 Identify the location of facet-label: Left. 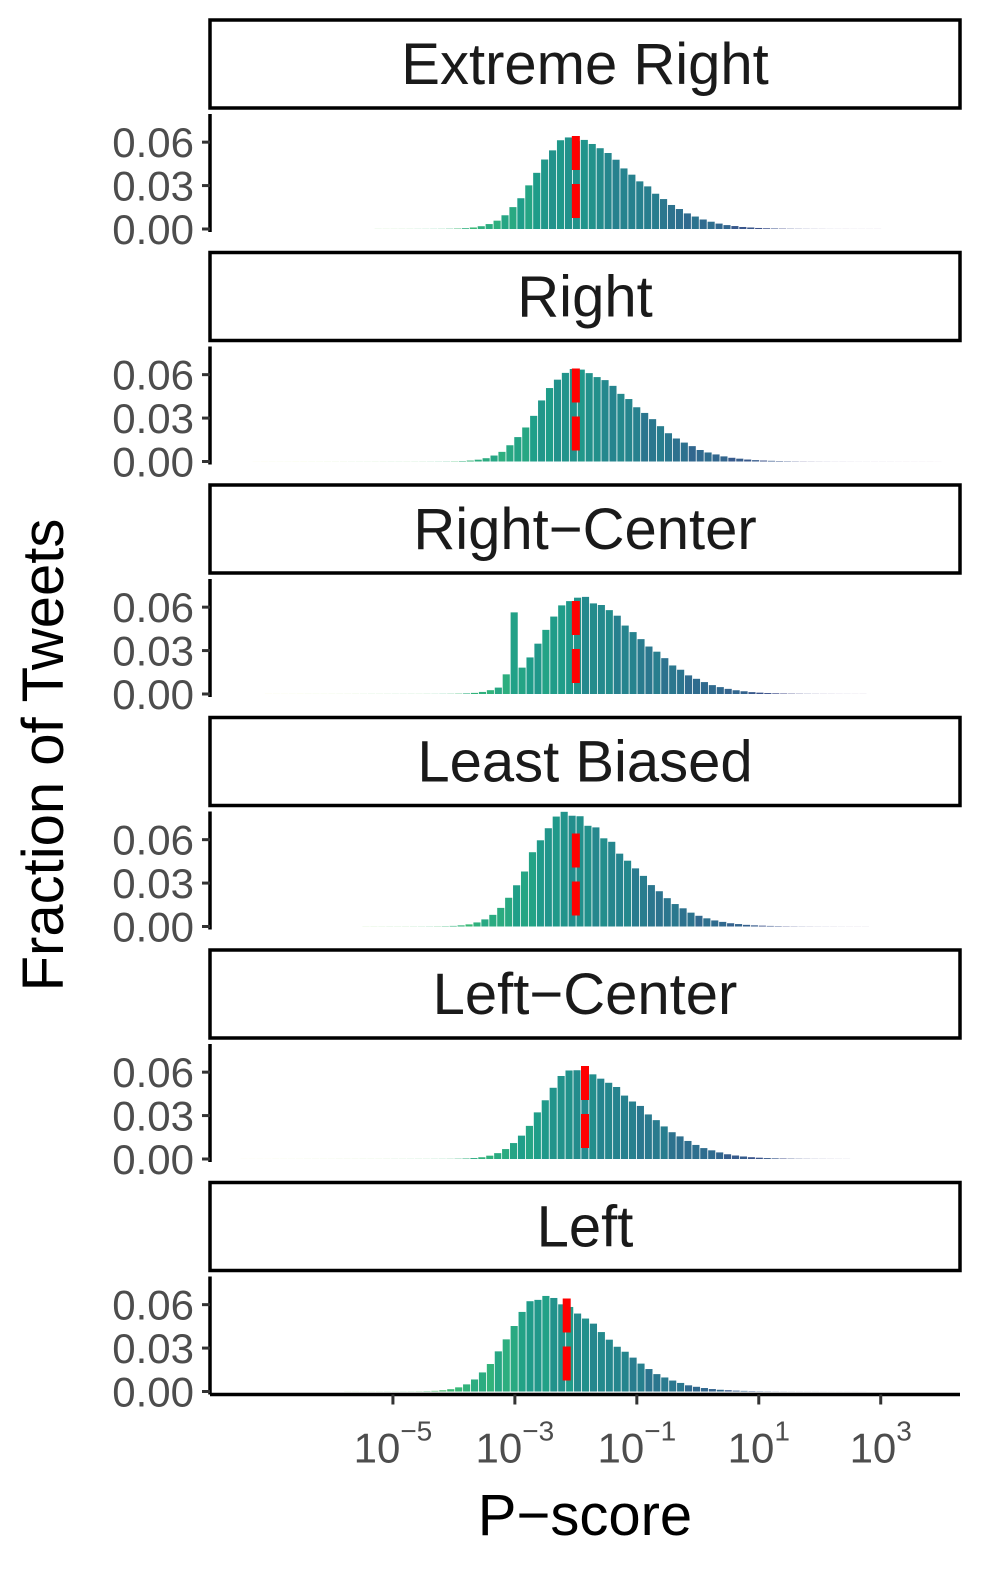
(585, 1227).